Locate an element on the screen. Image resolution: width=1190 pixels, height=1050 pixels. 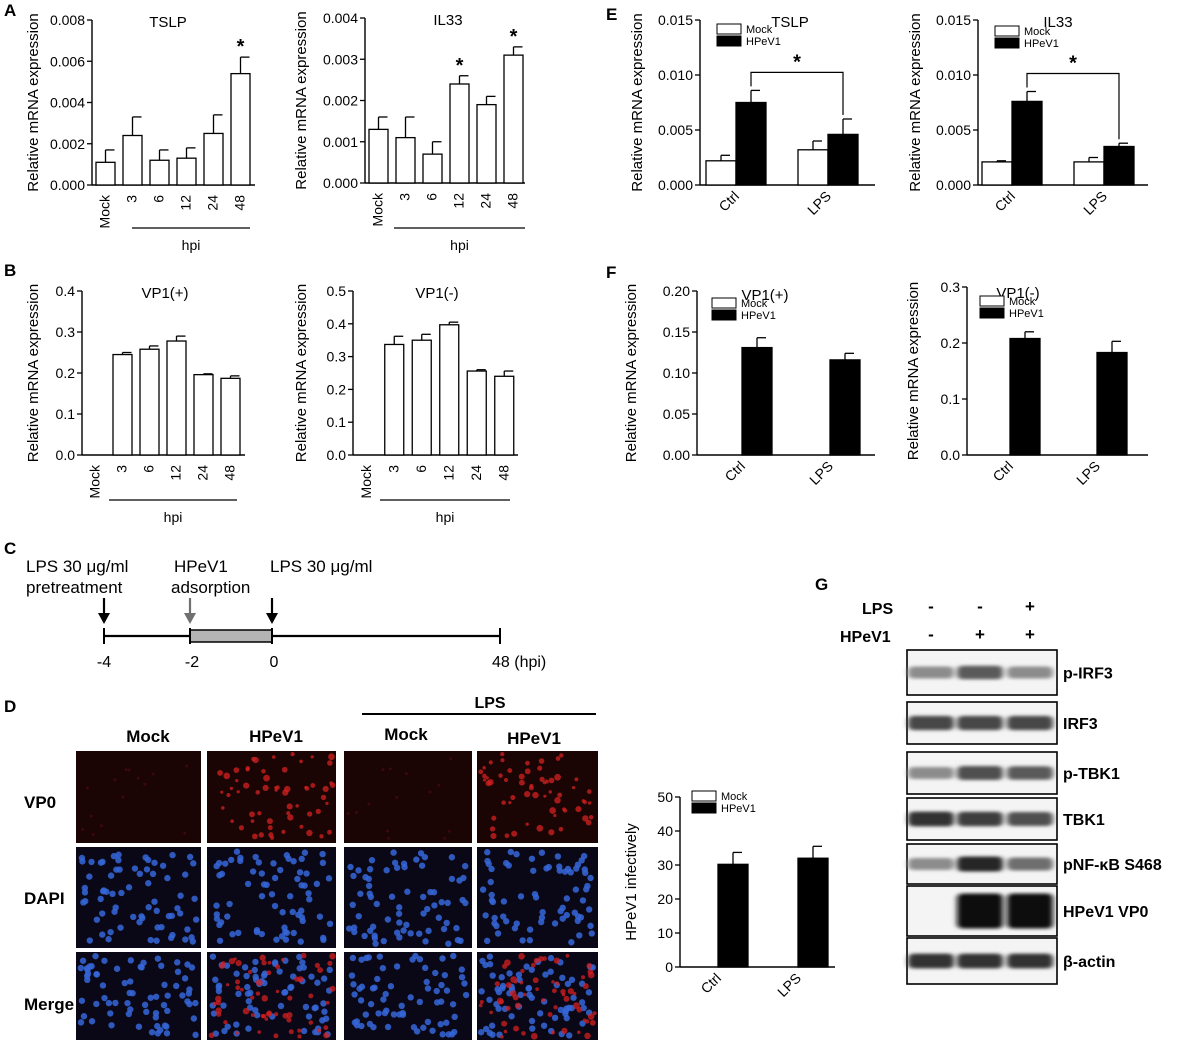
x-tick-label: 6 is located at coordinates (159, 199).